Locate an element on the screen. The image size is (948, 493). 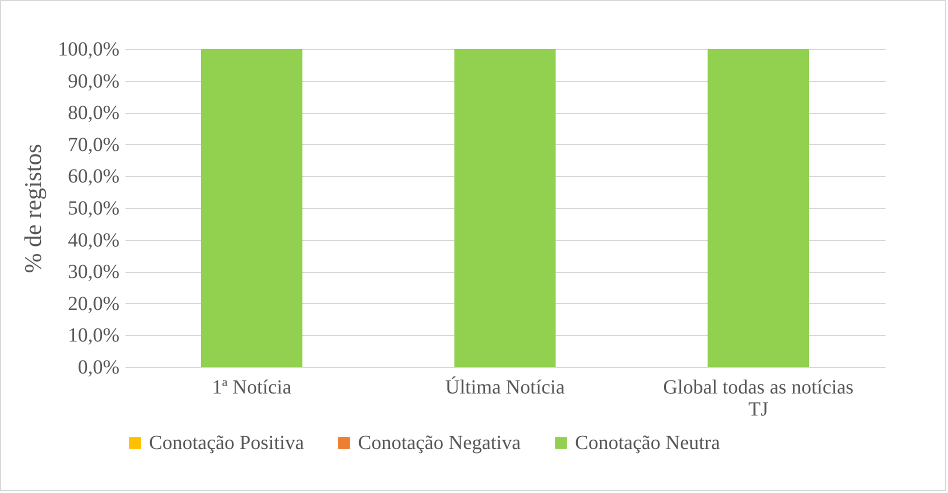
y-tick-label: 0,0% is located at coordinates (99, 367).